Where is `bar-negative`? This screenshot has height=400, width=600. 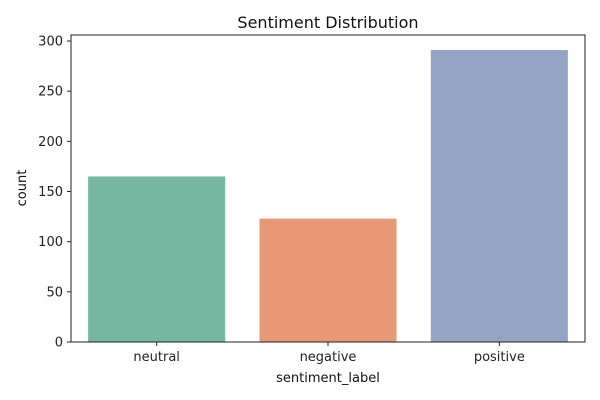 bar-negative is located at coordinates (328, 280).